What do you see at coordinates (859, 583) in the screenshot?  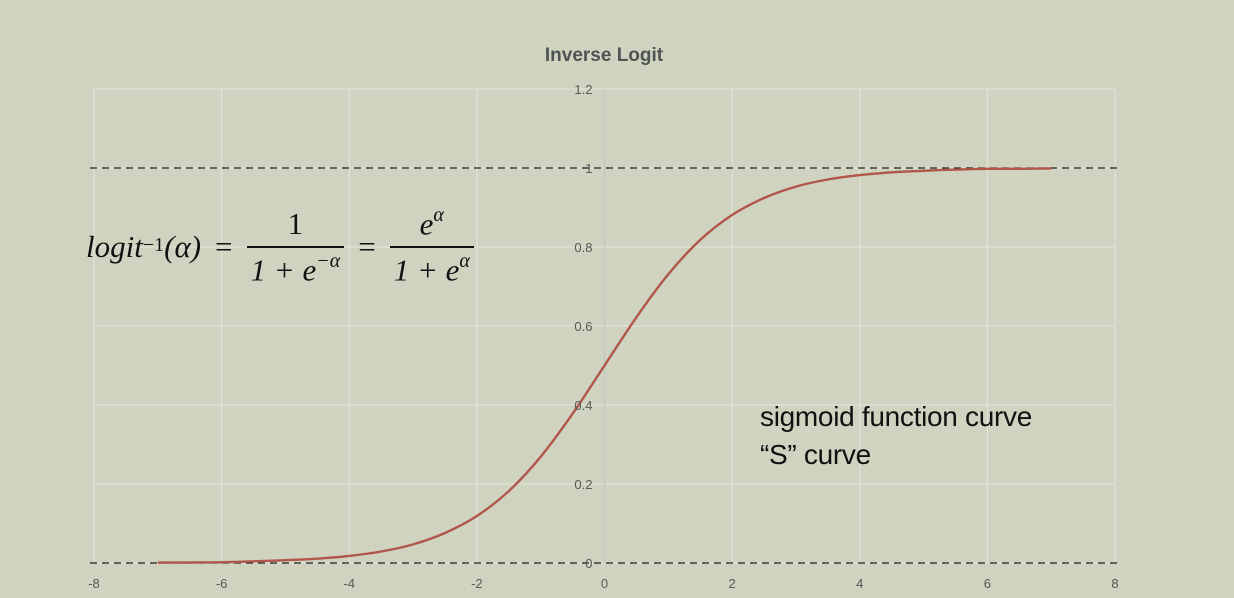 I see `x-tick-label: 4` at bounding box center [859, 583].